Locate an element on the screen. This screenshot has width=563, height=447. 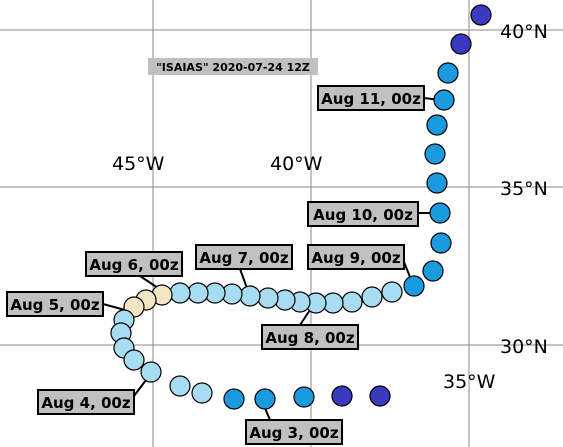
date-label: Aug 9, 00z is located at coordinates (355, 258).